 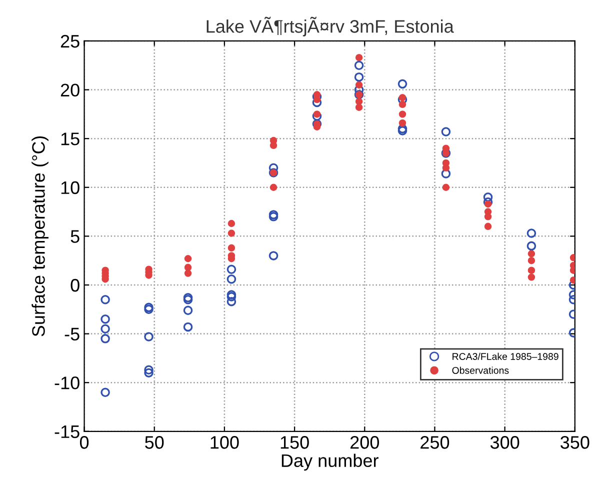 I want to click on y-tick-label: 5, so click(x=75, y=236).